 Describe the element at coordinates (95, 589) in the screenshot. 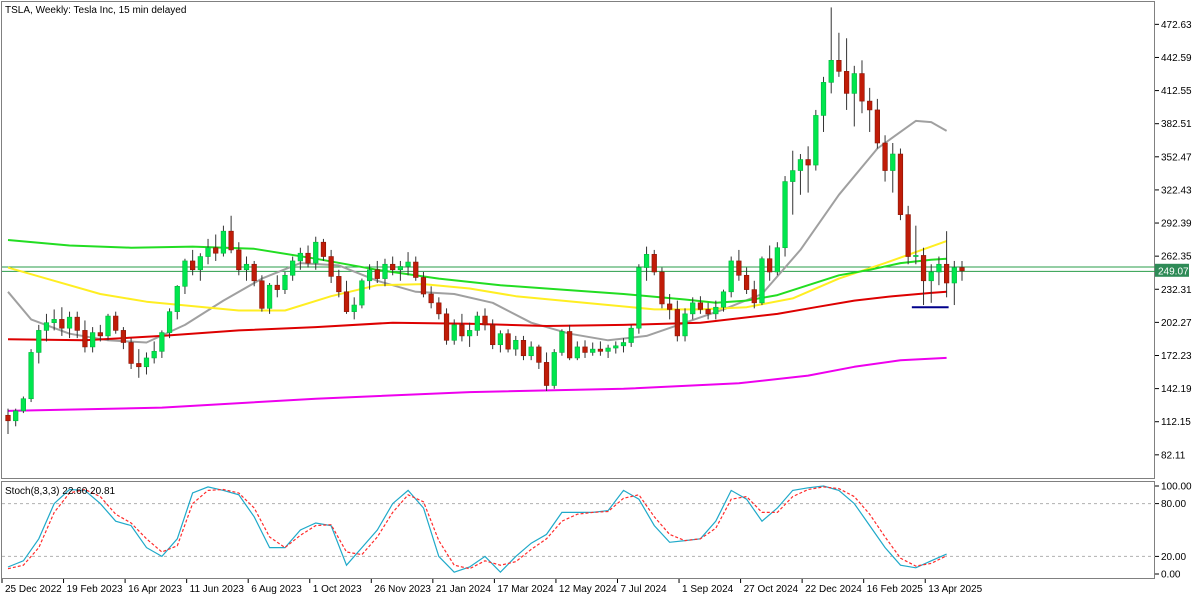

I see `x-tick-label: 19 Feb 2023` at that location.